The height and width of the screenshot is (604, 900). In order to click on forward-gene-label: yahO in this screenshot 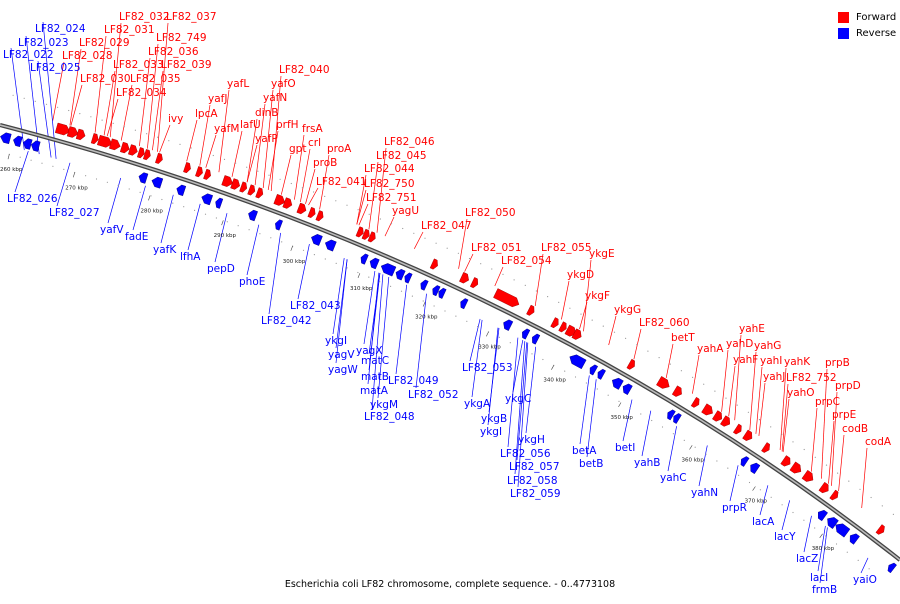, I will do `click(801, 393)`.